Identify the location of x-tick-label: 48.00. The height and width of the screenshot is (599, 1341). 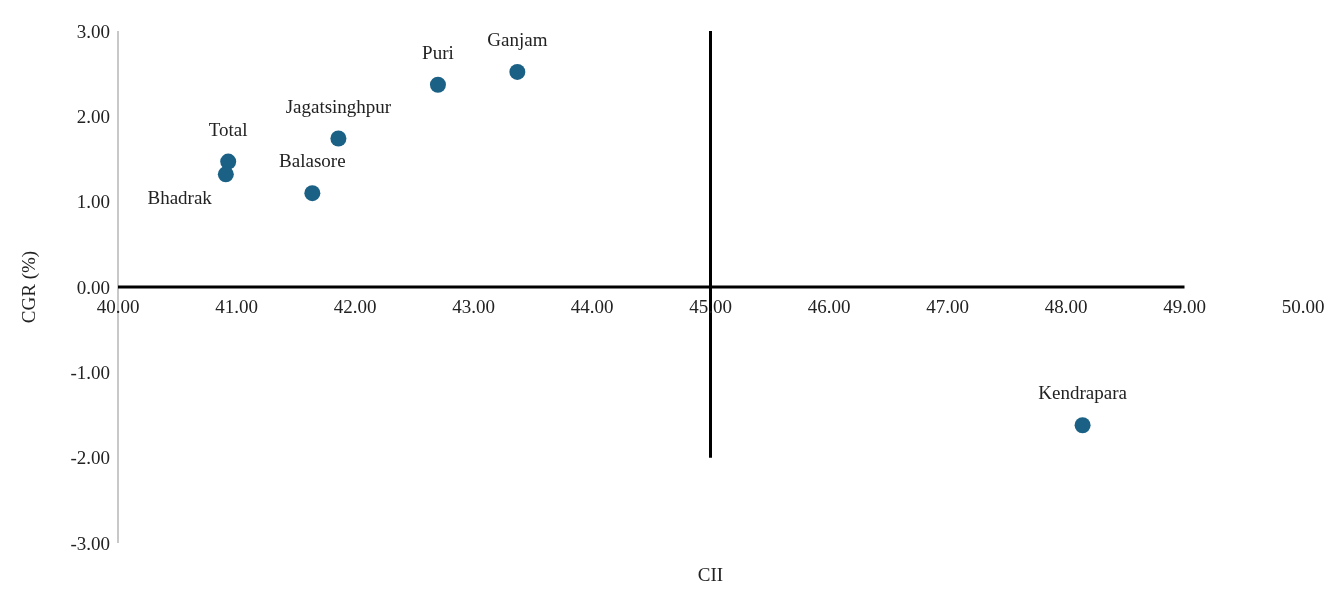
(1066, 306).